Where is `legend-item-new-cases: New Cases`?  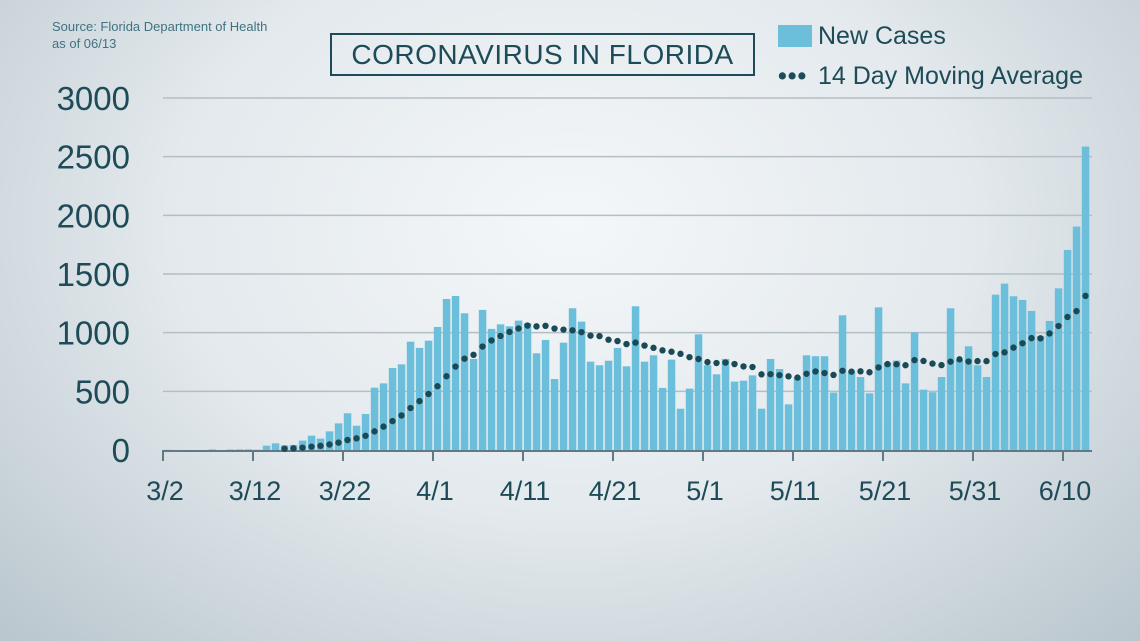 legend-item-new-cases: New Cases is located at coordinates (930, 36).